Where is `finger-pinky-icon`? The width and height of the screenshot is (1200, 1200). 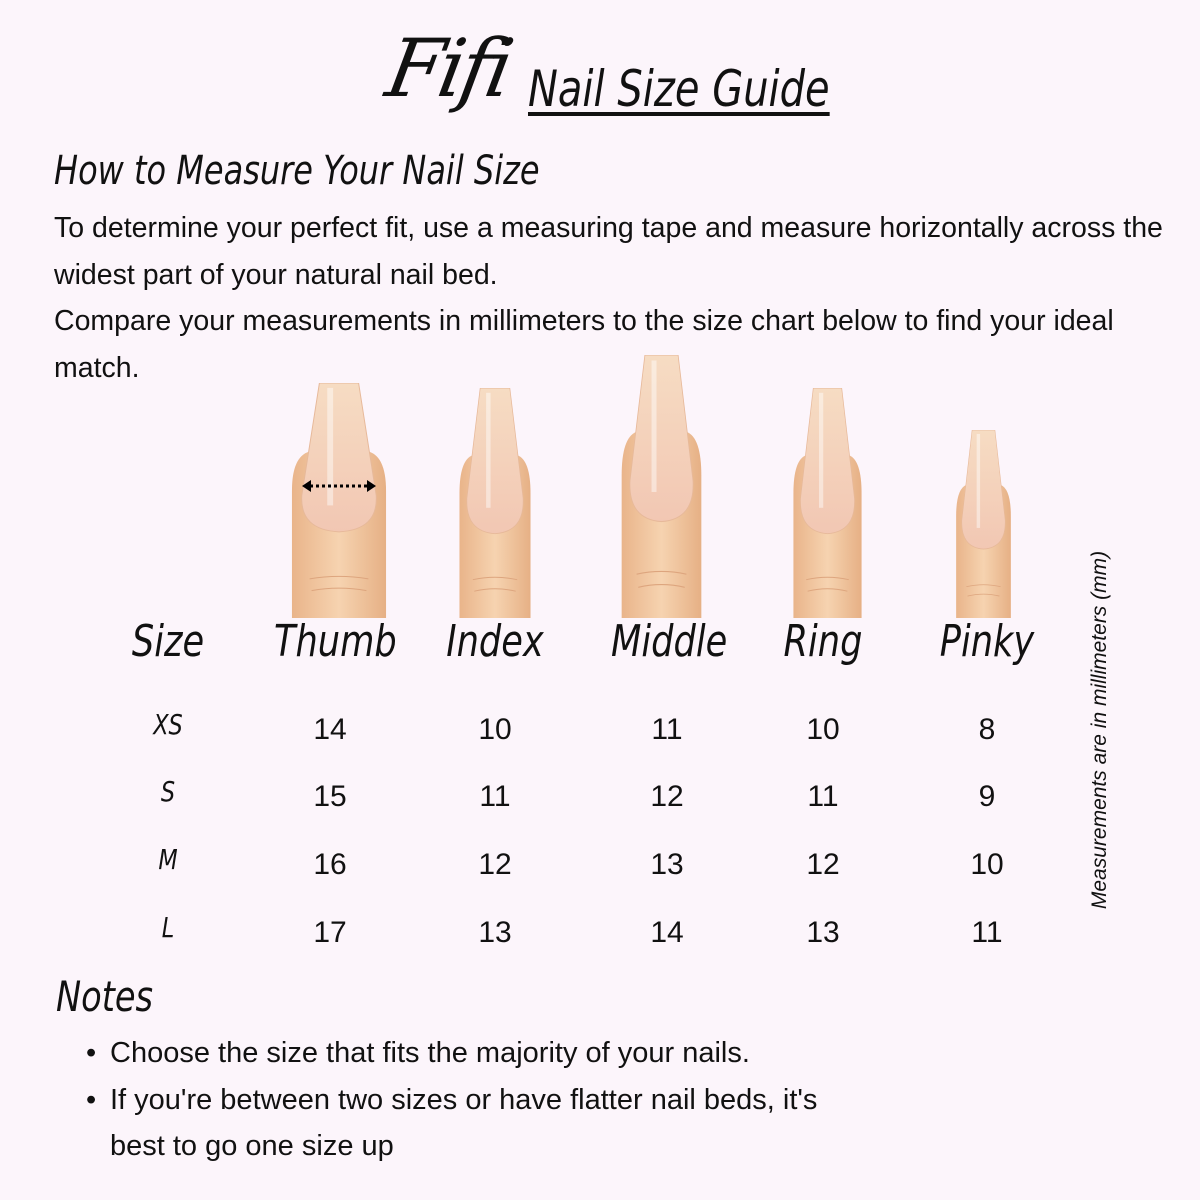 finger-pinky-icon is located at coordinates (983, 524).